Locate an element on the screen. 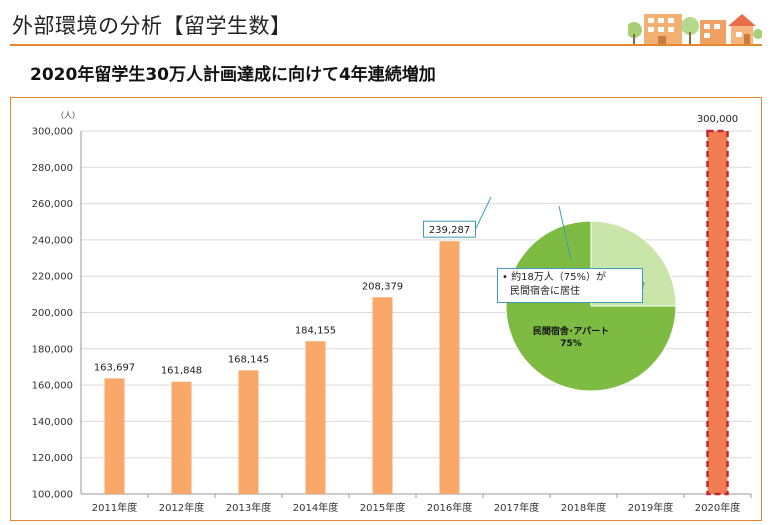 The height and width of the screenshot is (525, 775). x-tick-label: 2016年度 is located at coordinates (449, 507).